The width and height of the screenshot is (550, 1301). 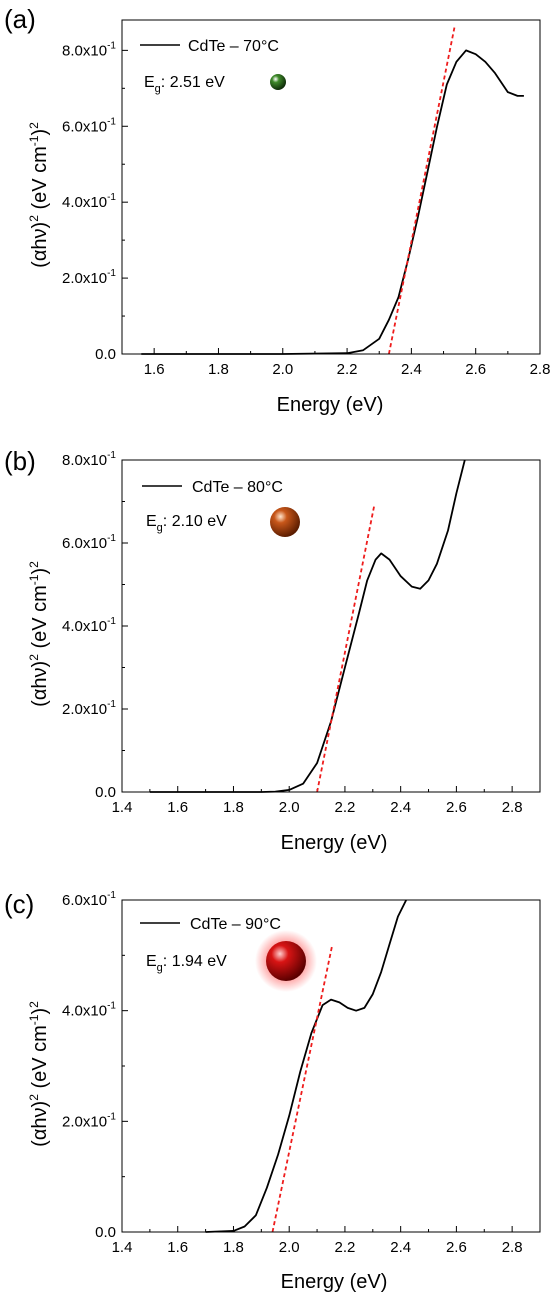 I want to click on legend-series-label: CdTe – 80°C, so click(x=237, y=487).